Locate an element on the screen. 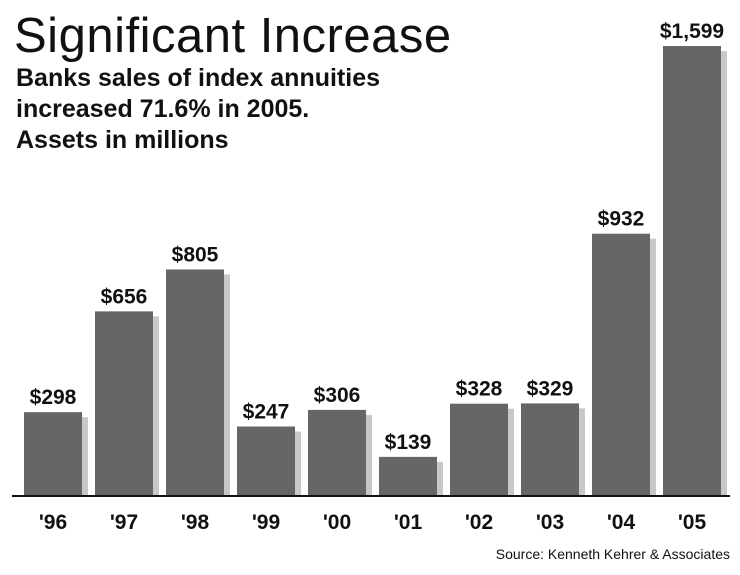 This screenshot has width=740, height=575. x-tick-label: '05 is located at coordinates (692, 522).